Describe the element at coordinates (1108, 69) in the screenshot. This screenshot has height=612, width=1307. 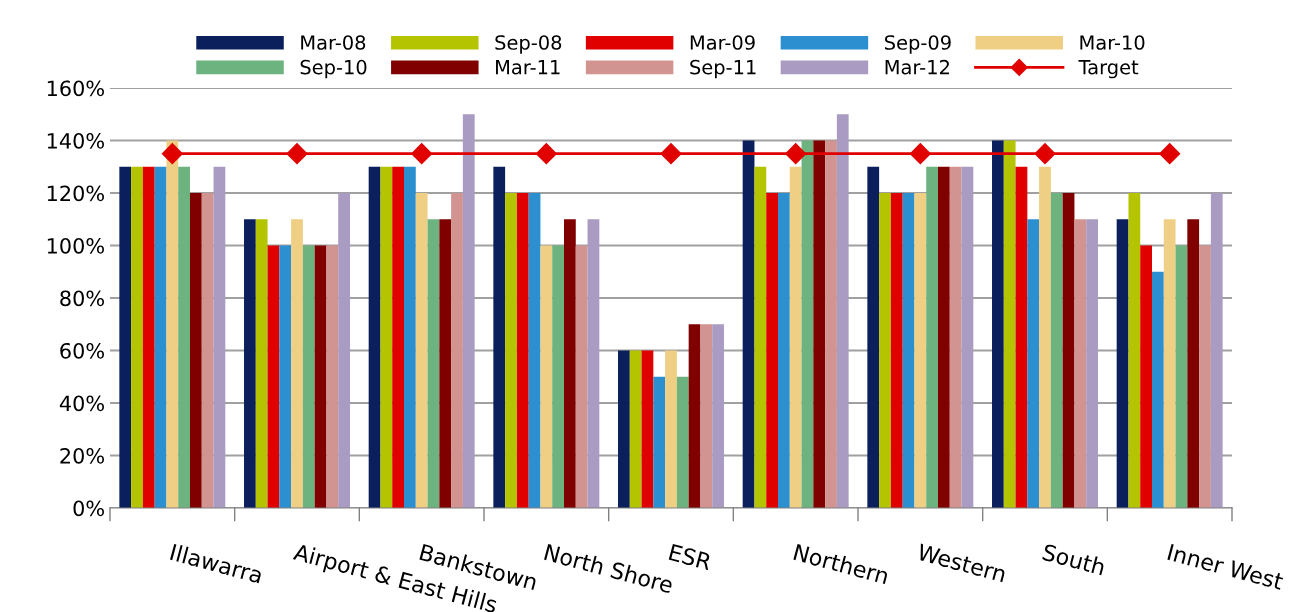
I see `legend-label: Target` at that location.